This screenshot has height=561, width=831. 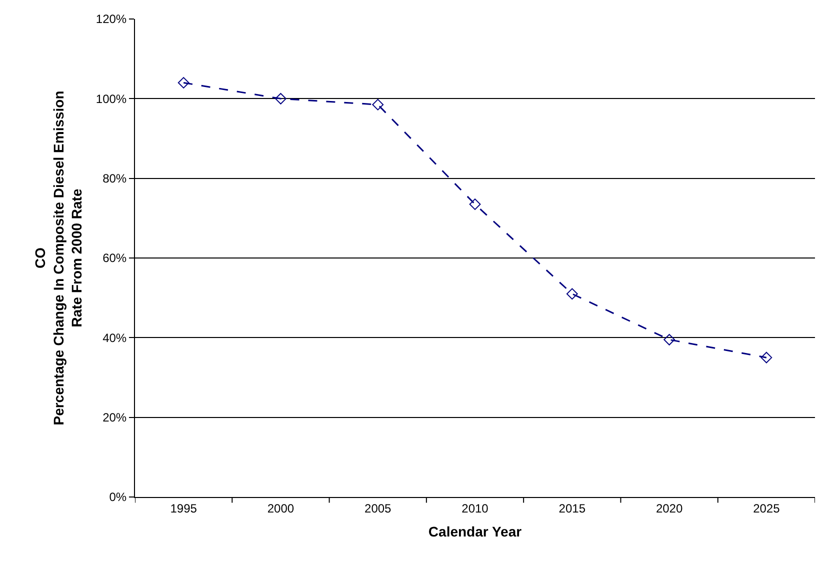 What do you see at coordinates (118, 497) in the screenshot?
I see `y-tick-label: 0%` at bounding box center [118, 497].